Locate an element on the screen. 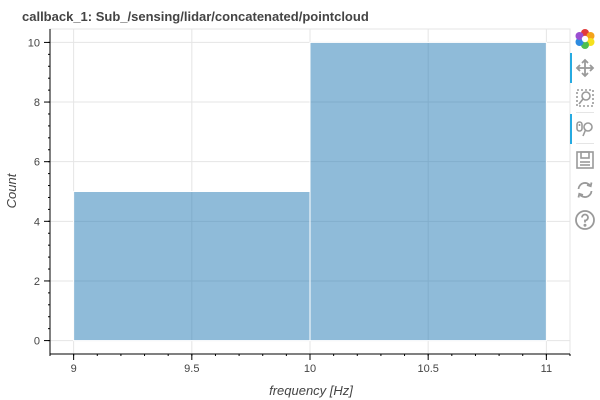 The image size is (600, 400). help-icon is located at coordinates (585, 220).